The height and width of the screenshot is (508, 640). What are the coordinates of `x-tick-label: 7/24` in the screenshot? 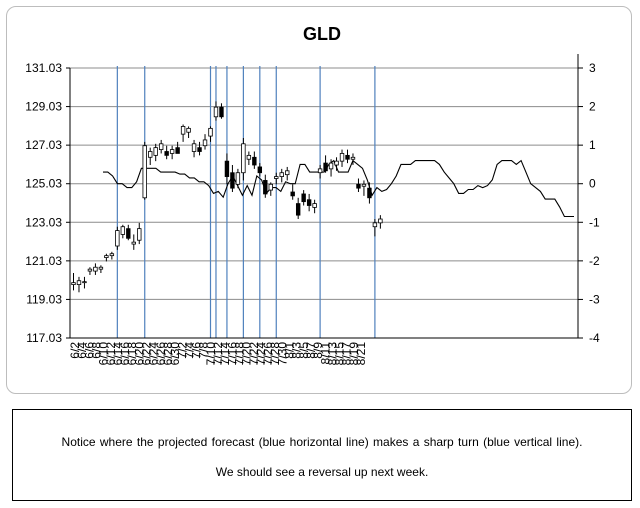 It's located at (261, 354).